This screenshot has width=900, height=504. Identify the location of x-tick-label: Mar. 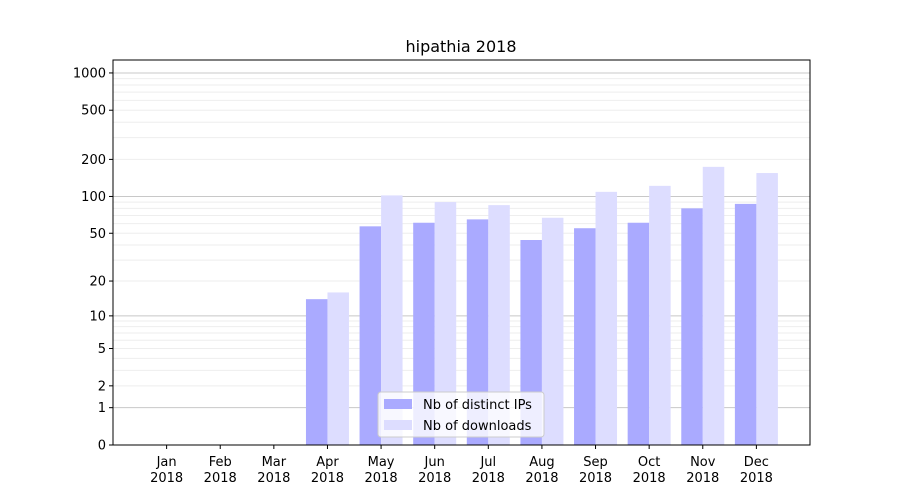
(274, 462).